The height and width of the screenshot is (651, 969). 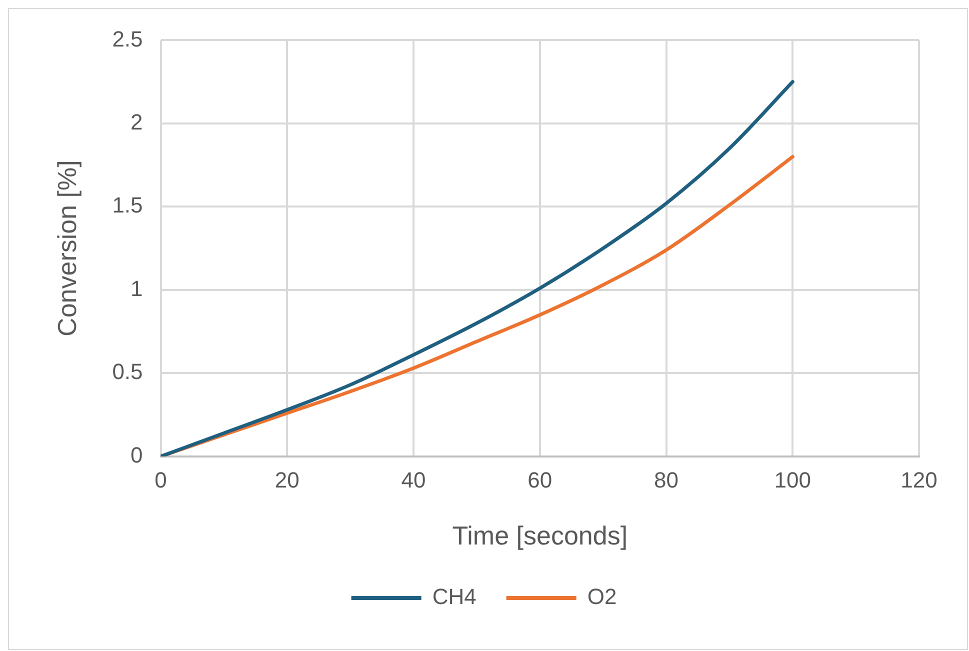 What do you see at coordinates (127, 205) in the screenshot?
I see `y-tick-label: 1.5` at bounding box center [127, 205].